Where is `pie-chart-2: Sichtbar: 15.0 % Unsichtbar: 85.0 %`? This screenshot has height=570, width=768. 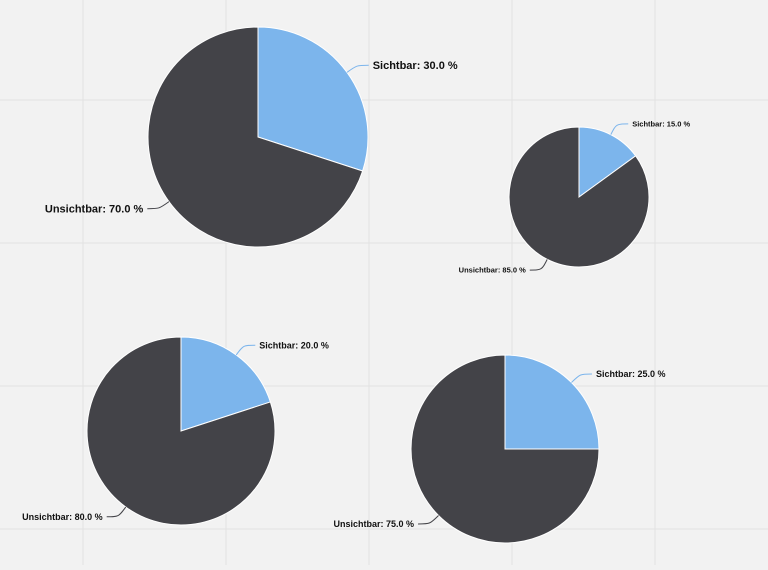
pie-chart-2: Sichtbar: 15.0 % Unsichtbar: 85.0 % is located at coordinates (575, 197).